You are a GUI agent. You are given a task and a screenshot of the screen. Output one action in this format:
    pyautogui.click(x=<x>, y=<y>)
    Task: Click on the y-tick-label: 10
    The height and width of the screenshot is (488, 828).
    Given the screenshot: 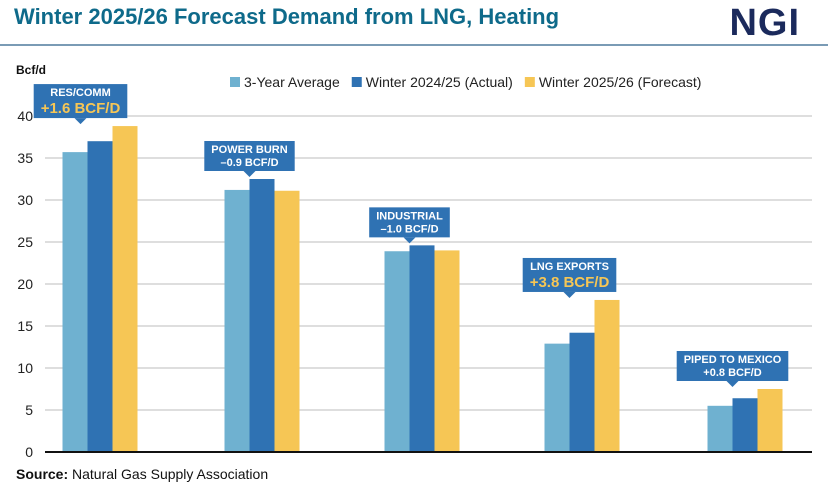 What is the action you would take?
    pyautogui.click(x=25, y=368)
    